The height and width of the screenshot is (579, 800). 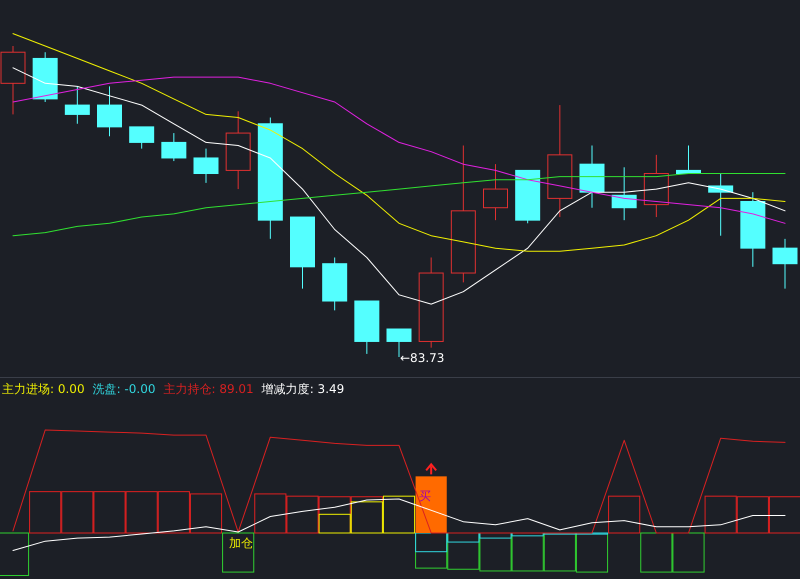 What do you see at coordinates (124, 389) in the screenshot?
I see `text: 洗盘: -0.00` at bounding box center [124, 389].